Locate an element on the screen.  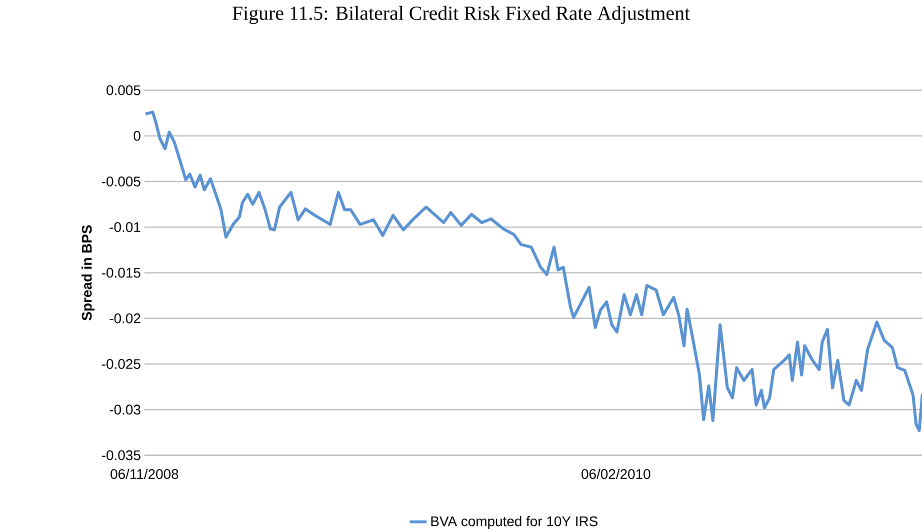
y-tick-label: -0.035 is located at coordinates (121, 455).